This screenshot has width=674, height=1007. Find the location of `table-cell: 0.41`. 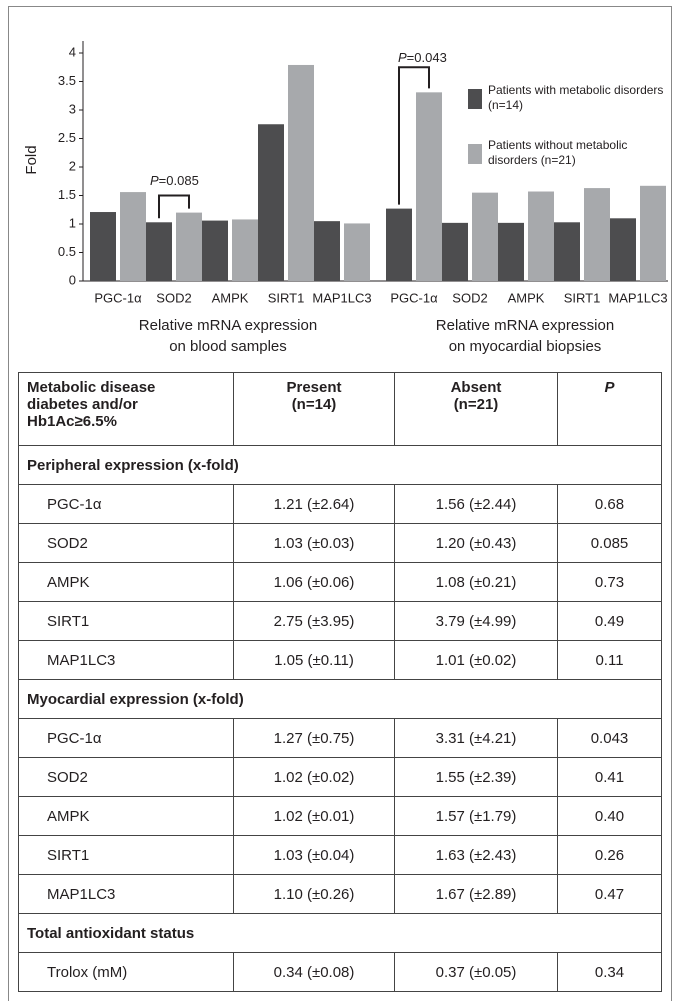

table-cell: 0.41 is located at coordinates (609, 777).